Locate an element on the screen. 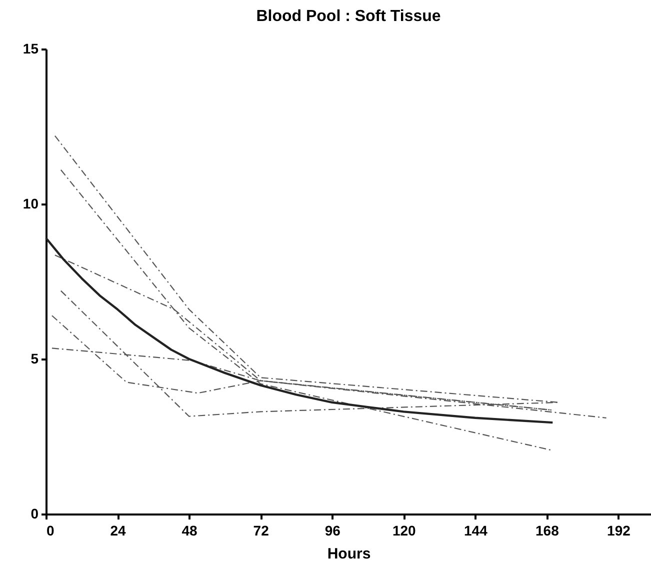 The image size is (651, 579). chart-title: Blood Pool : Soft Tissue is located at coordinates (348, 16).